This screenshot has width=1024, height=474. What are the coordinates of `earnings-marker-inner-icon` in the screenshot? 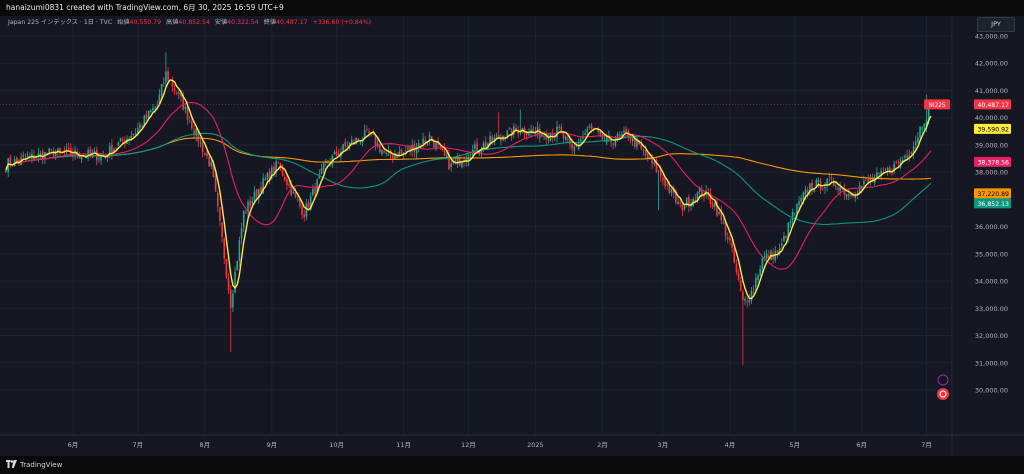 It's located at (943, 394).